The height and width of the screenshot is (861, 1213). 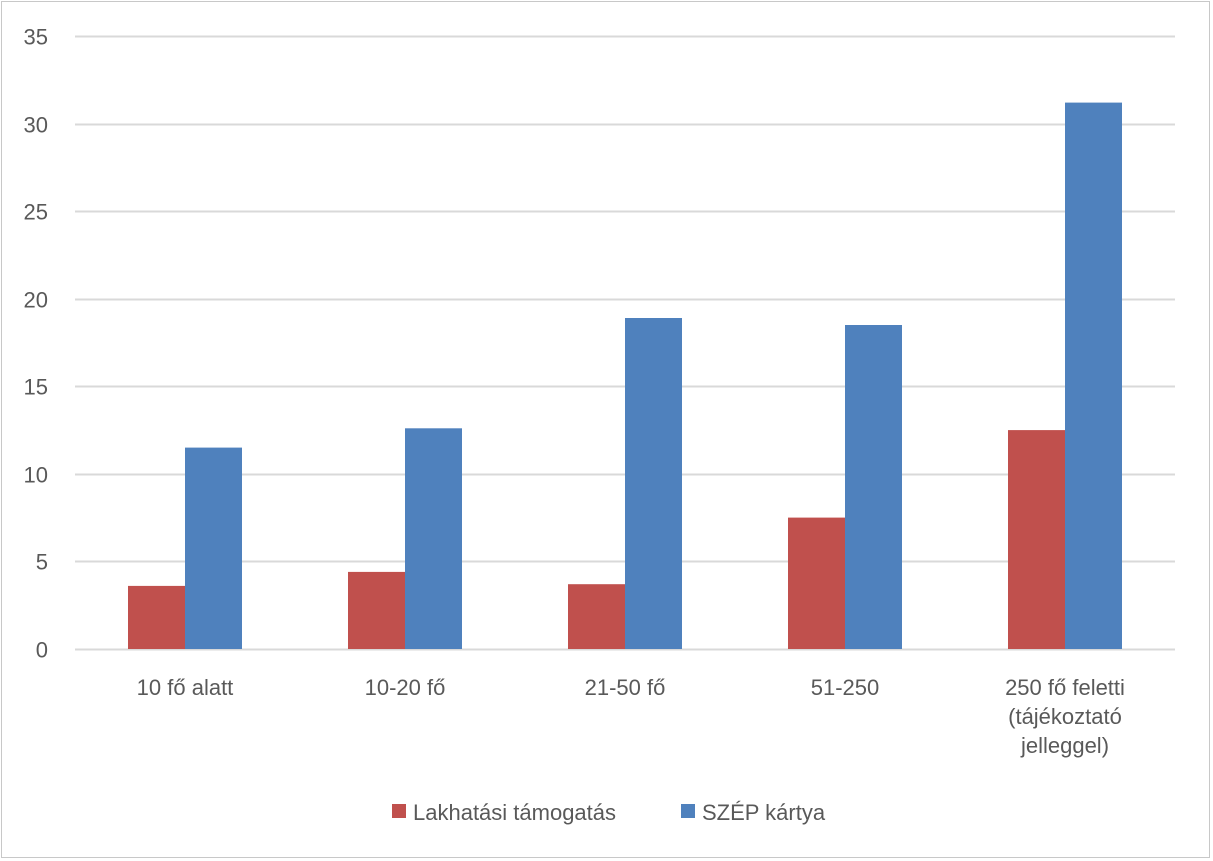 What do you see at coordinates (36, 475) in the screenshot?
I see `y-tick-label: 10` at bounding box center [36, 475].